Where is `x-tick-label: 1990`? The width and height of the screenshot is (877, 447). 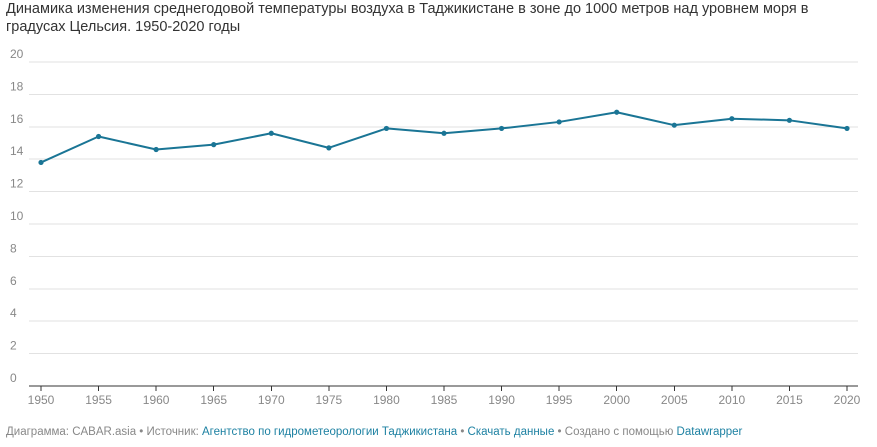
x-tick-label: 1990 is located at coordinates (501, 400).